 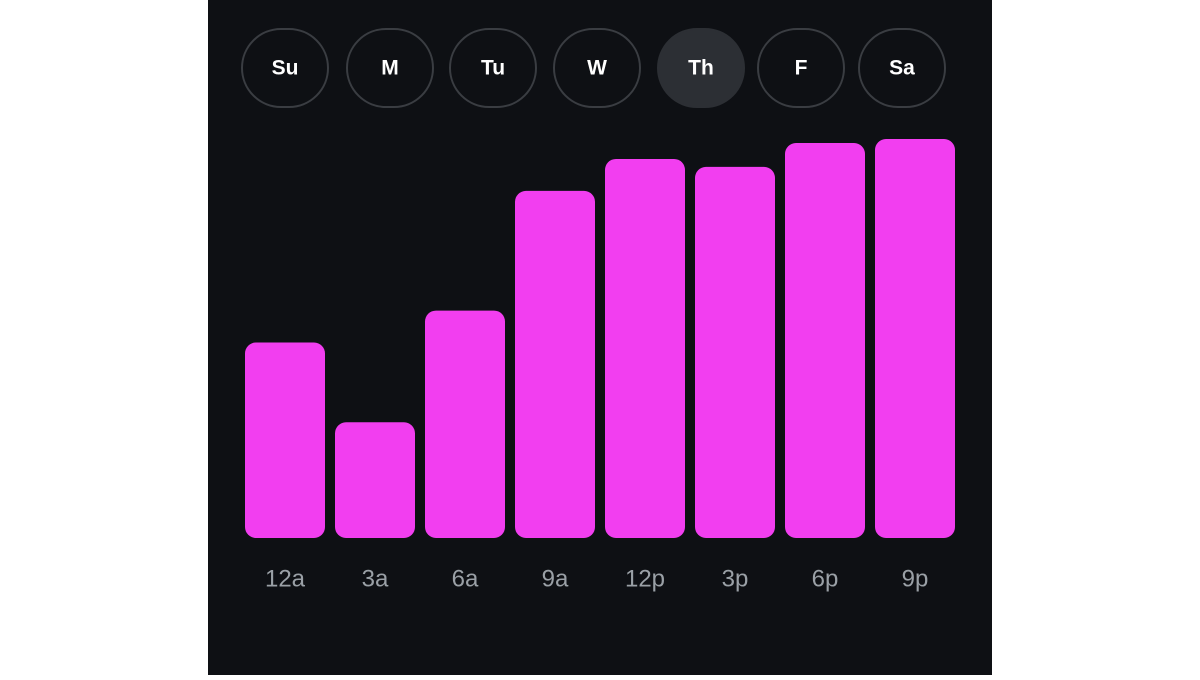 What do you see at coordinates (465, 578) in the screenshot?
I see `x-tick-label: 6a` at bounding box center [465, 578].